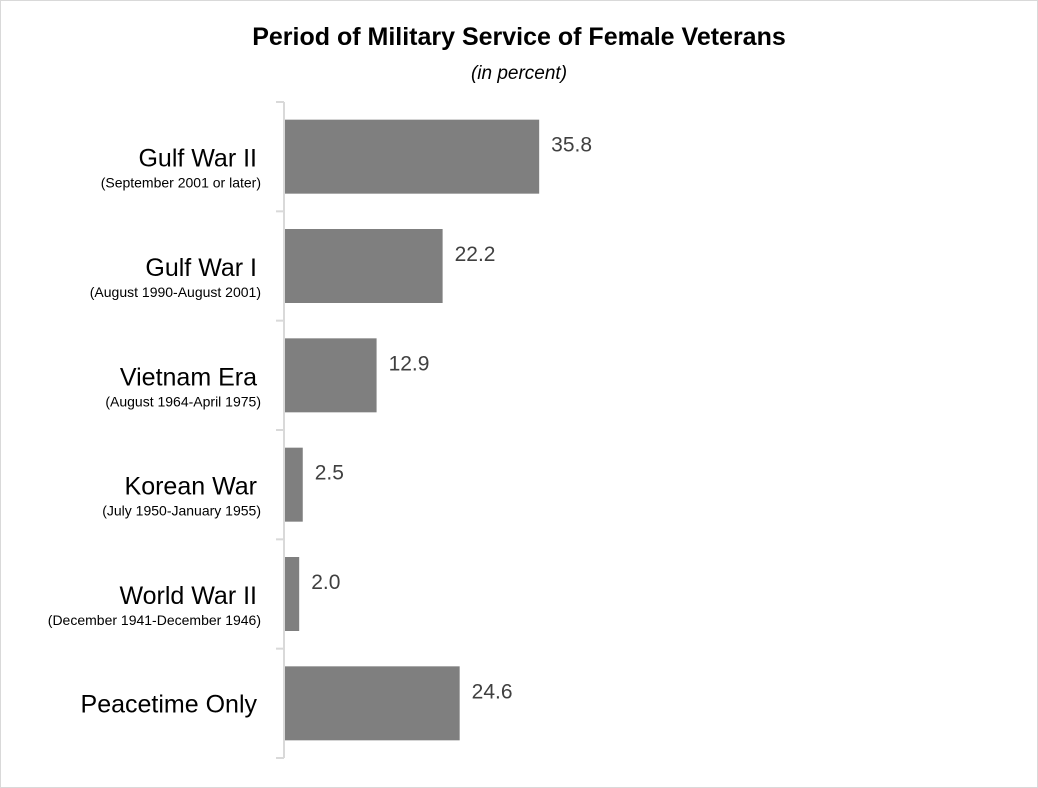 The image size is (1038, 788). I want to click on category-sublabel: (August 1964-April 1975), so click(183, 401).